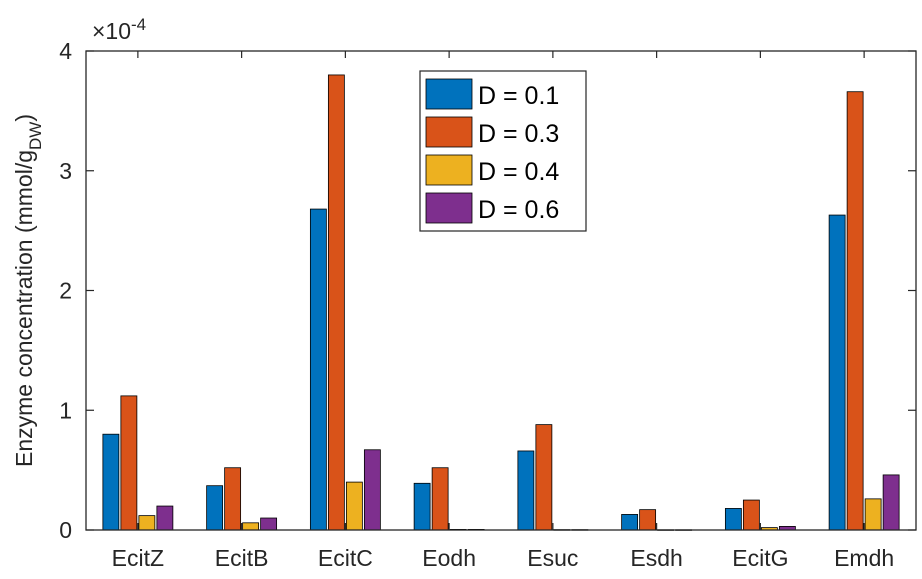 The width and height of the screenshot is (922, 579). What do you see at coordinates (111, 31) in the screenshot?
I see `exponent-base: ×10` at bounding box center [111, 31].